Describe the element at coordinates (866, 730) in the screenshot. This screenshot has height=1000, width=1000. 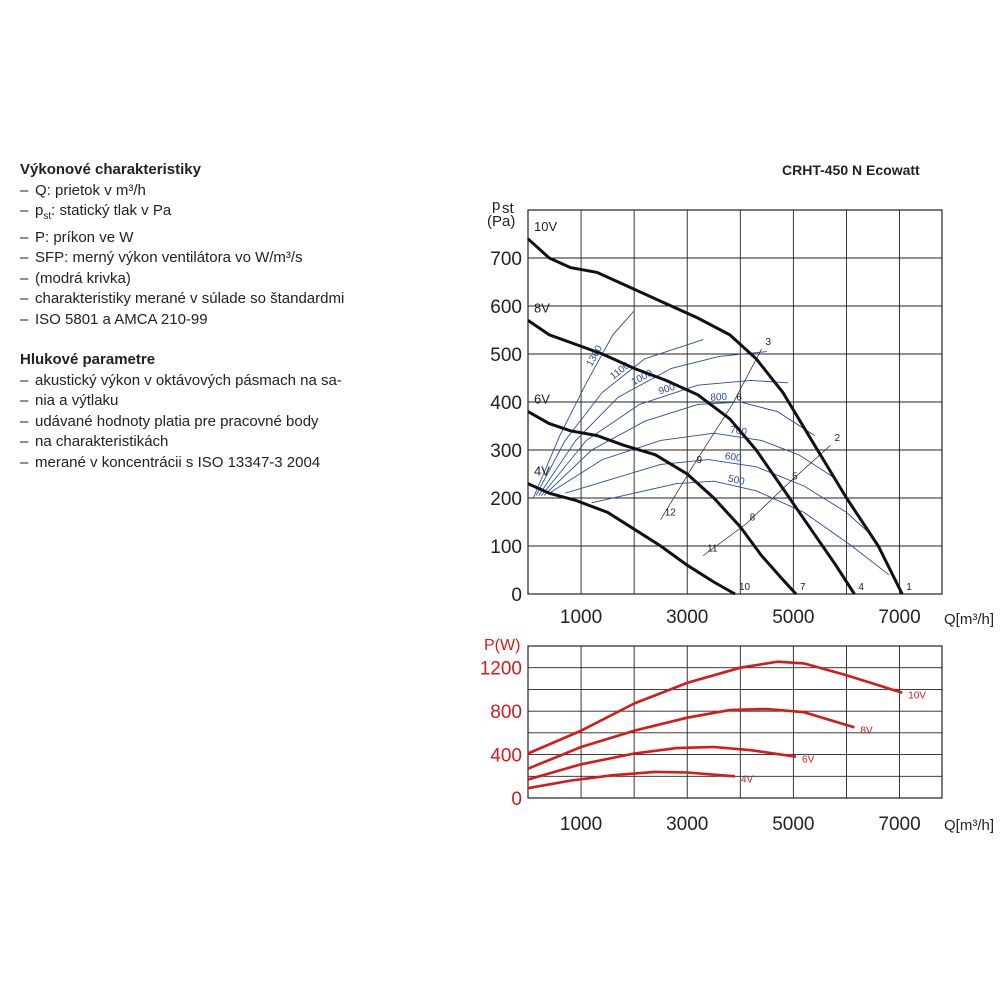
I see `power-curve-label: 8V` at that location.